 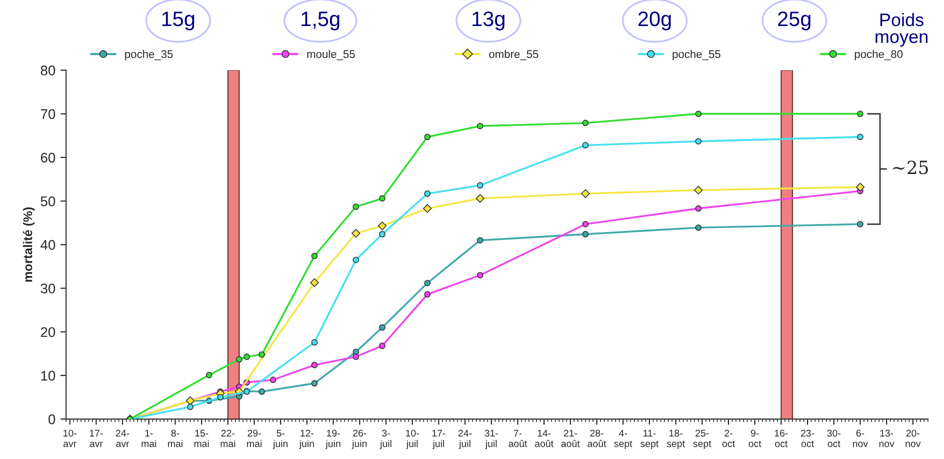 What do you see at coordinates (48, 245) in the screenshot?
I see `y-tick-label: 40` at bounding box center [48, 245].